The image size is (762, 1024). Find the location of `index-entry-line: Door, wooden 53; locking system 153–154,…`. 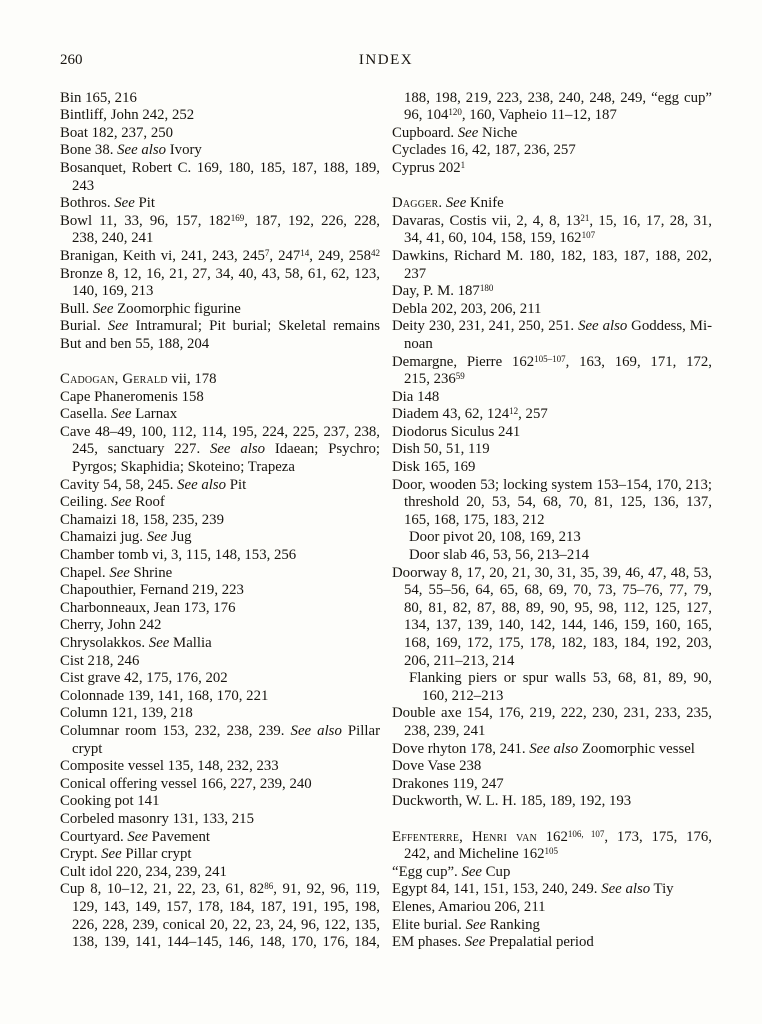

index-entry-line: Door, wooden 53; locking system 153–154,… is located at coordinates (552, 486).